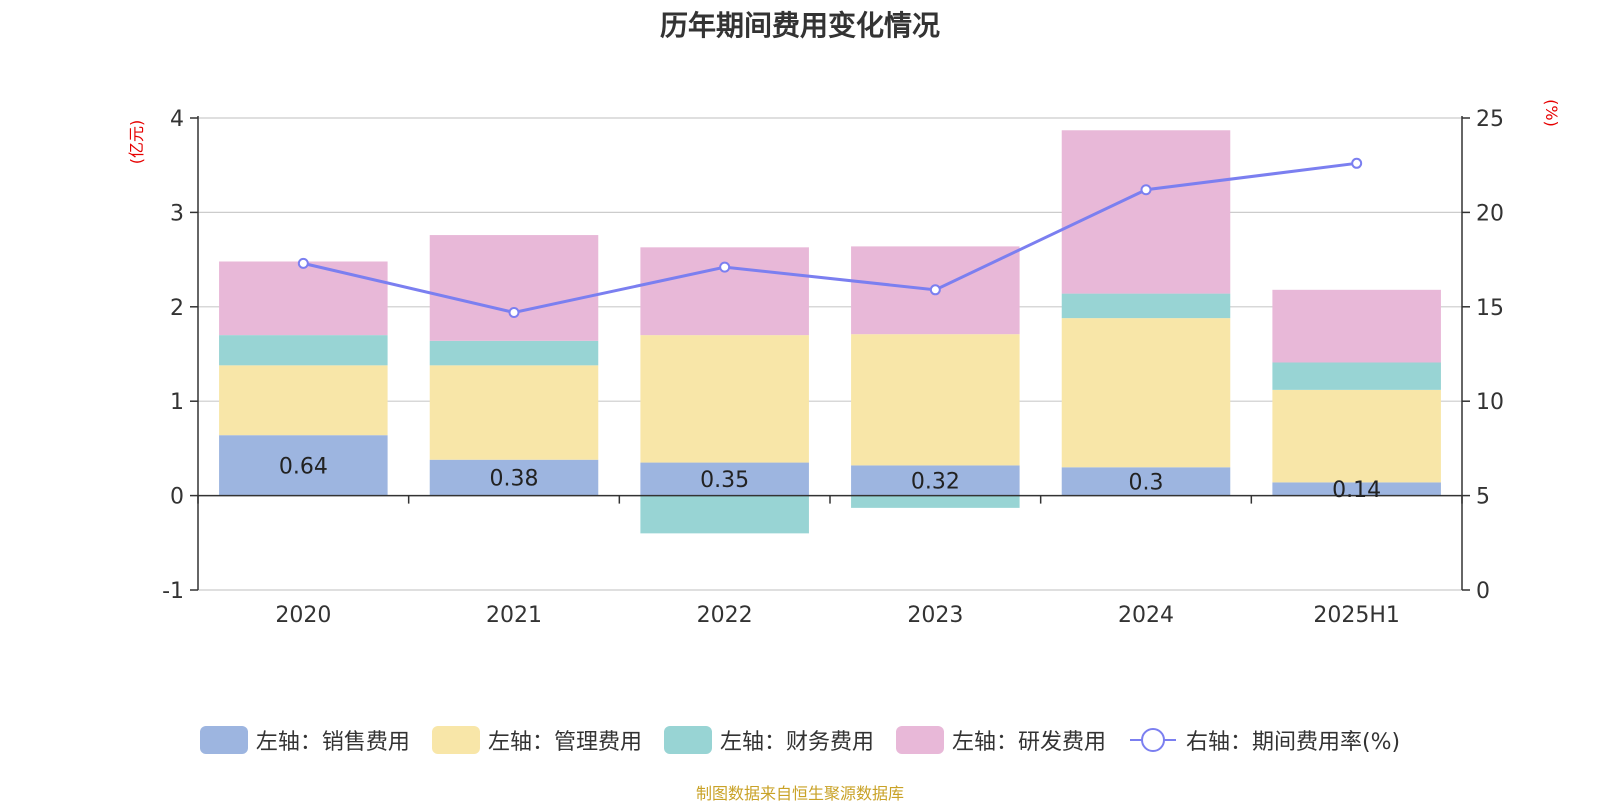 The width and height of the screenshot is (1600, 804). I want to click on legend-item-rd: 左轴：研发费用, so click(1000, 740).